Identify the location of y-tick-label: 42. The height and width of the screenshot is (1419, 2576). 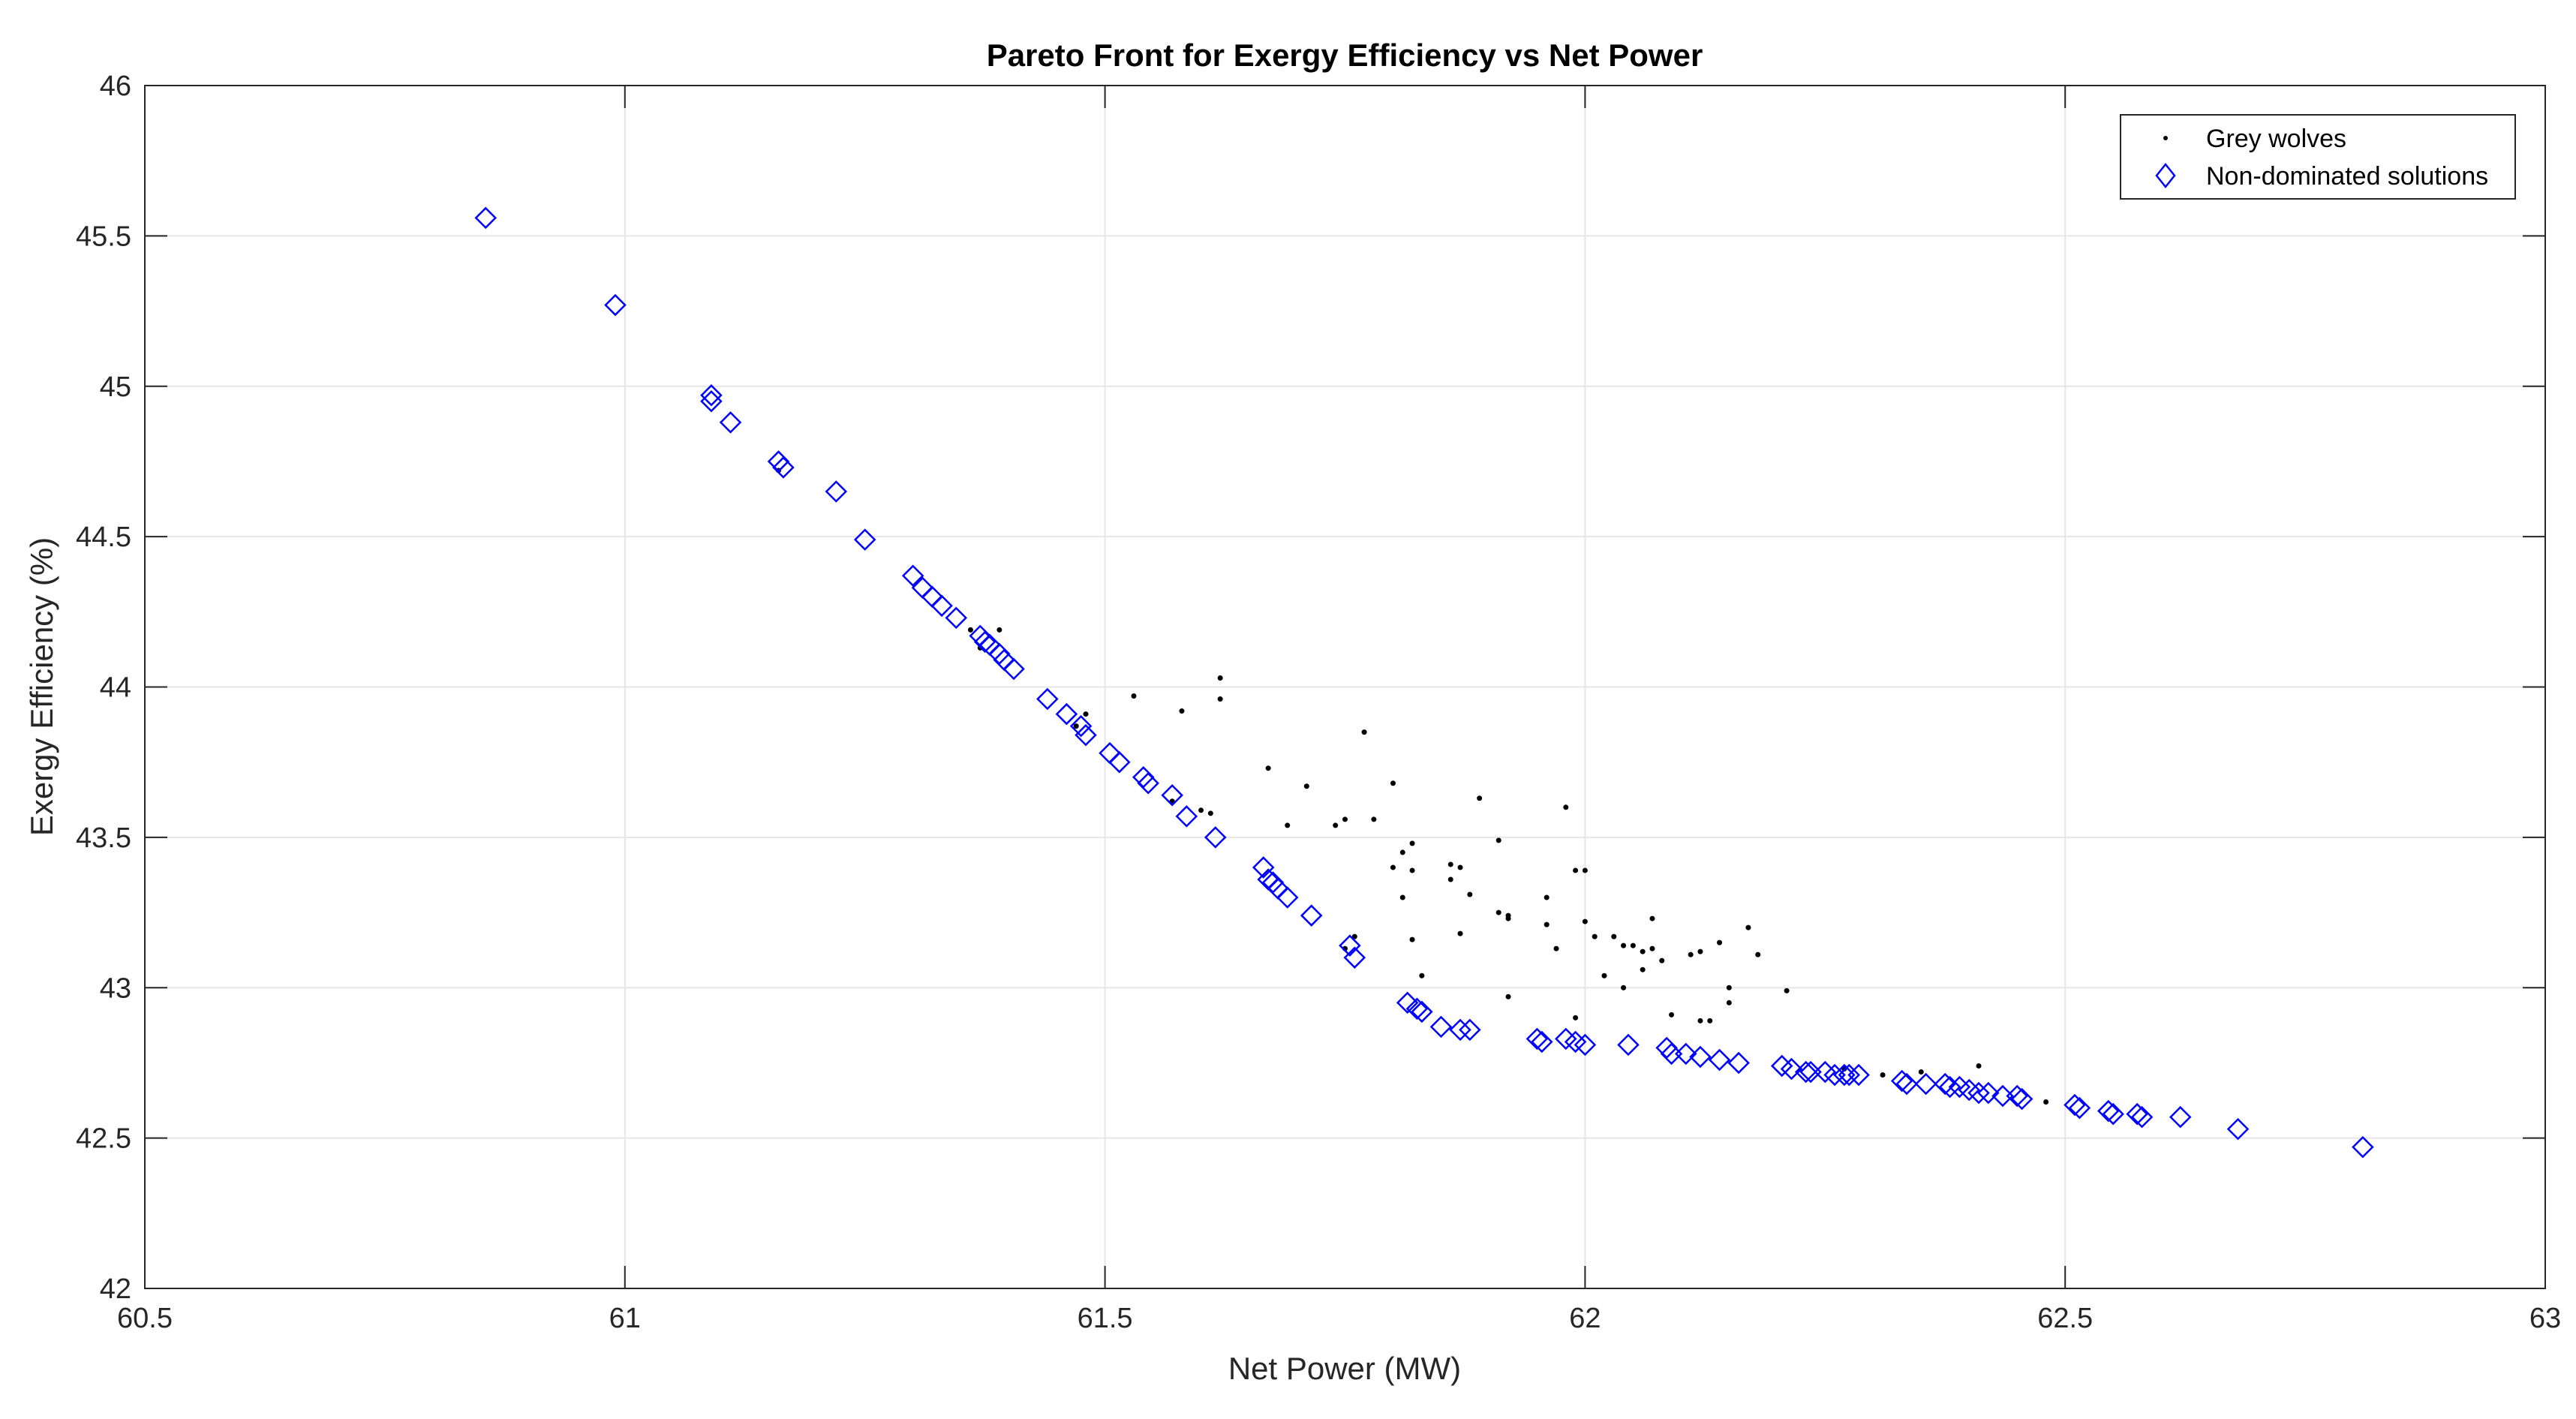
(115, 1289).